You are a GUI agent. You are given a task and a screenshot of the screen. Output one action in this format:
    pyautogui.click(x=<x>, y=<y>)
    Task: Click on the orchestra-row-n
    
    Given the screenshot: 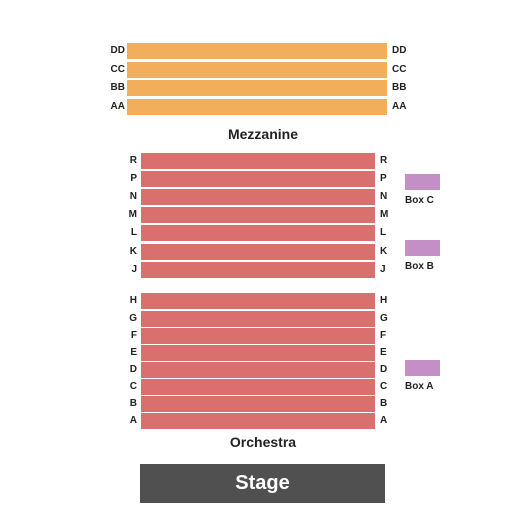 What is the action you would take?
    pyautogui.click(x=258, y=197)
    